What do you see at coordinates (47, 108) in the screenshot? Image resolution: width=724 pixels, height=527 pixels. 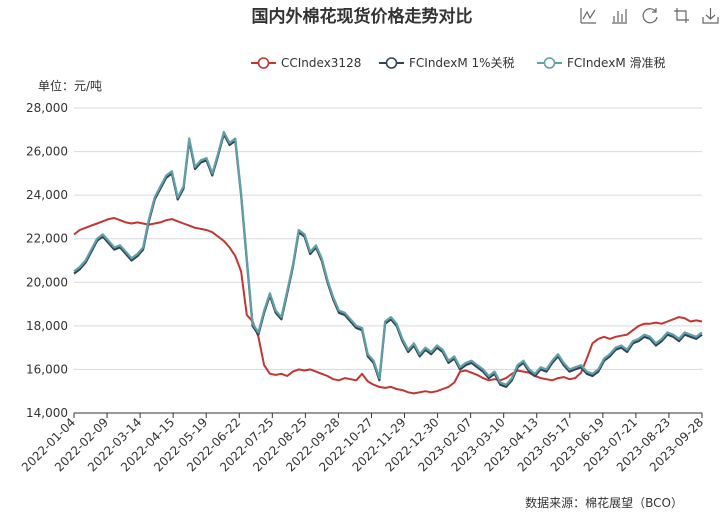 I see `y-tick-label: 28,000` at bounding box center [47, 108].